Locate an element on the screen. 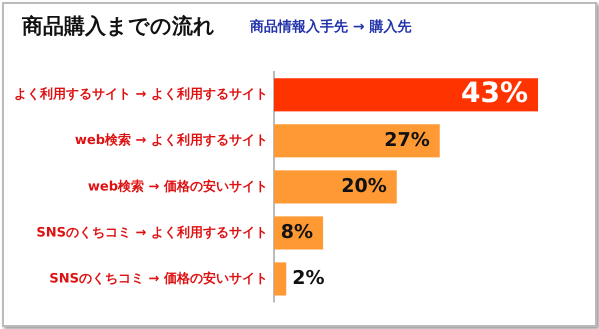 This screenshot has width=599, height=329. data-label: 8% is located at coordinates (297, 231).